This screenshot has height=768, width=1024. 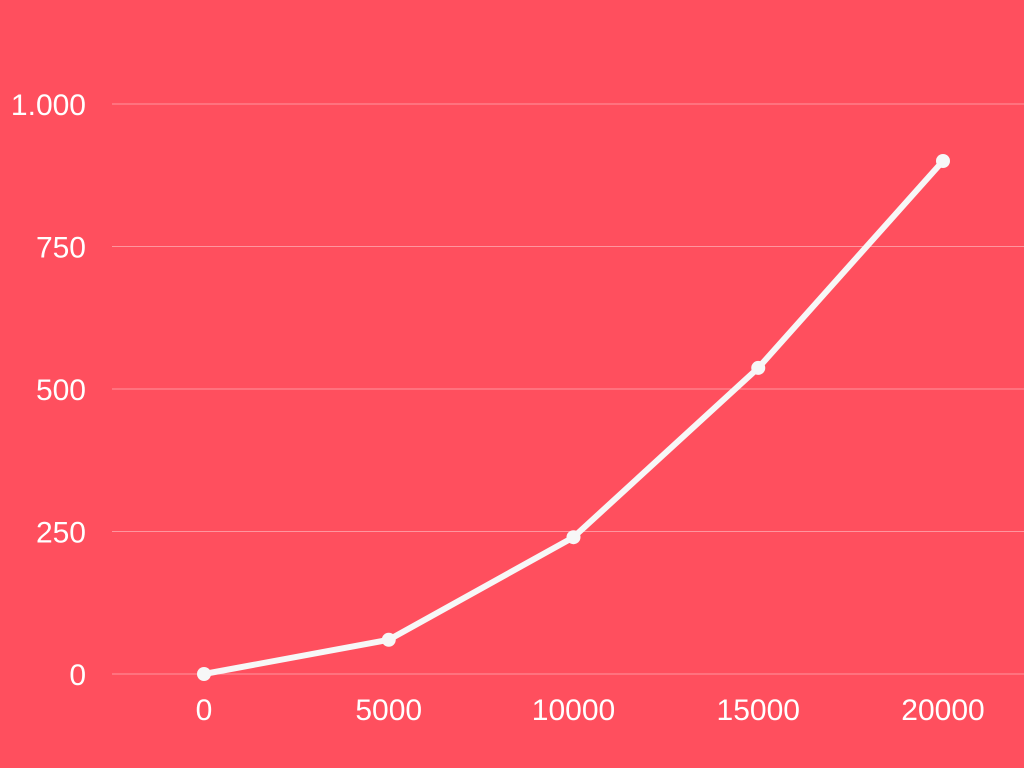 What do you see at coordinates (388, 710) in the screenshot?
I see `x-tick-label: 5000` at bounding box center [388, 710].